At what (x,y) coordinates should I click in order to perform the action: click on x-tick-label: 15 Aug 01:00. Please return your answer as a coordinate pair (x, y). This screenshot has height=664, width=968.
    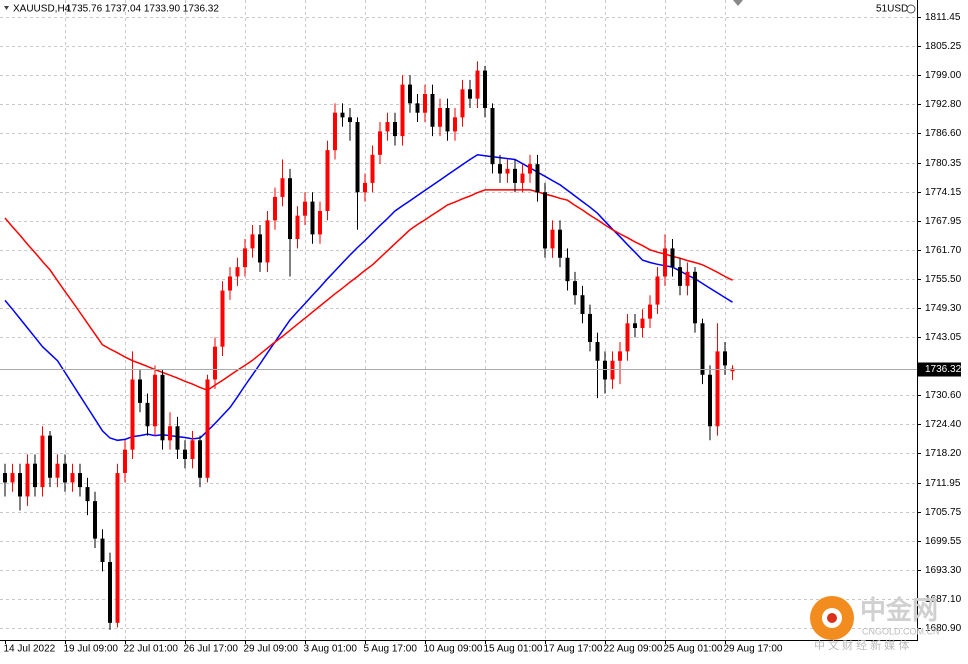
    Looking at the image, I should click on (513, 649).